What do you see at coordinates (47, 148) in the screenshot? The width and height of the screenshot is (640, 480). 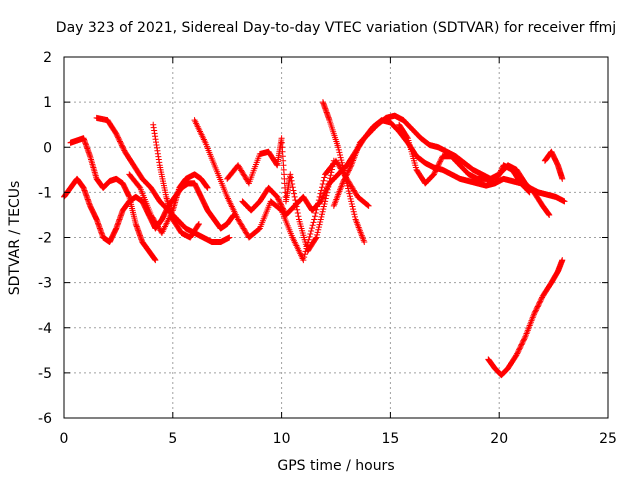 I see `y-tick-label: 0` at bounding box center [47, 148].